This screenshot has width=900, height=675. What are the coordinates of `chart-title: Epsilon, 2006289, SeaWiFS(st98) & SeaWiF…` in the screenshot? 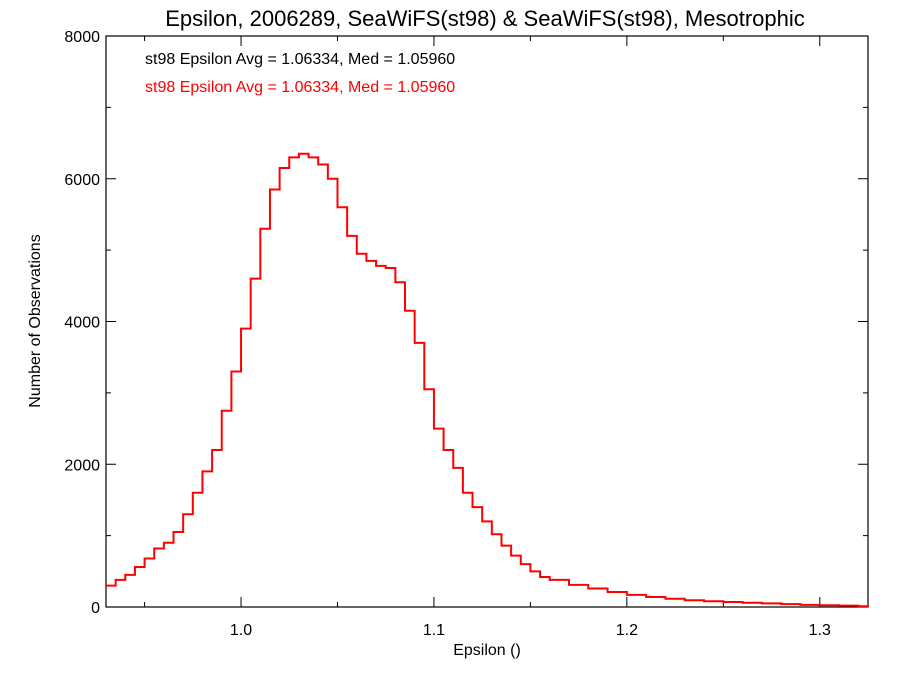 It's located at (485, 18).